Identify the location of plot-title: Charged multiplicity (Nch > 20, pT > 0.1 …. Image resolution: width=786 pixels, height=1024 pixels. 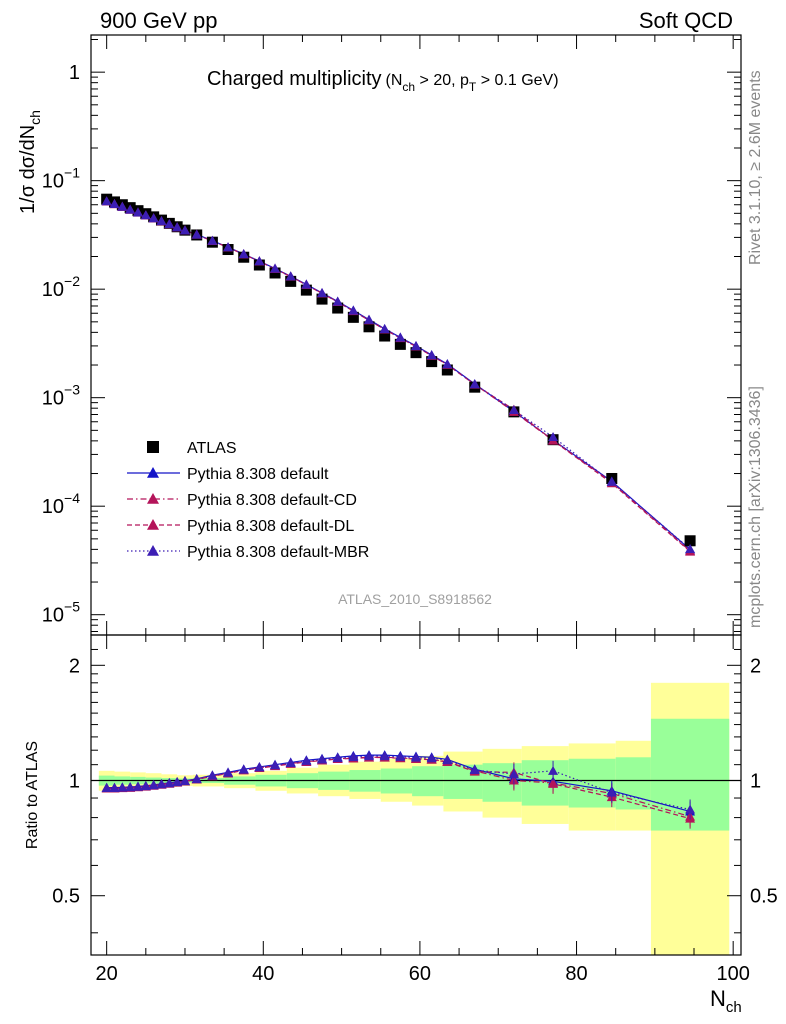
(383, 81).